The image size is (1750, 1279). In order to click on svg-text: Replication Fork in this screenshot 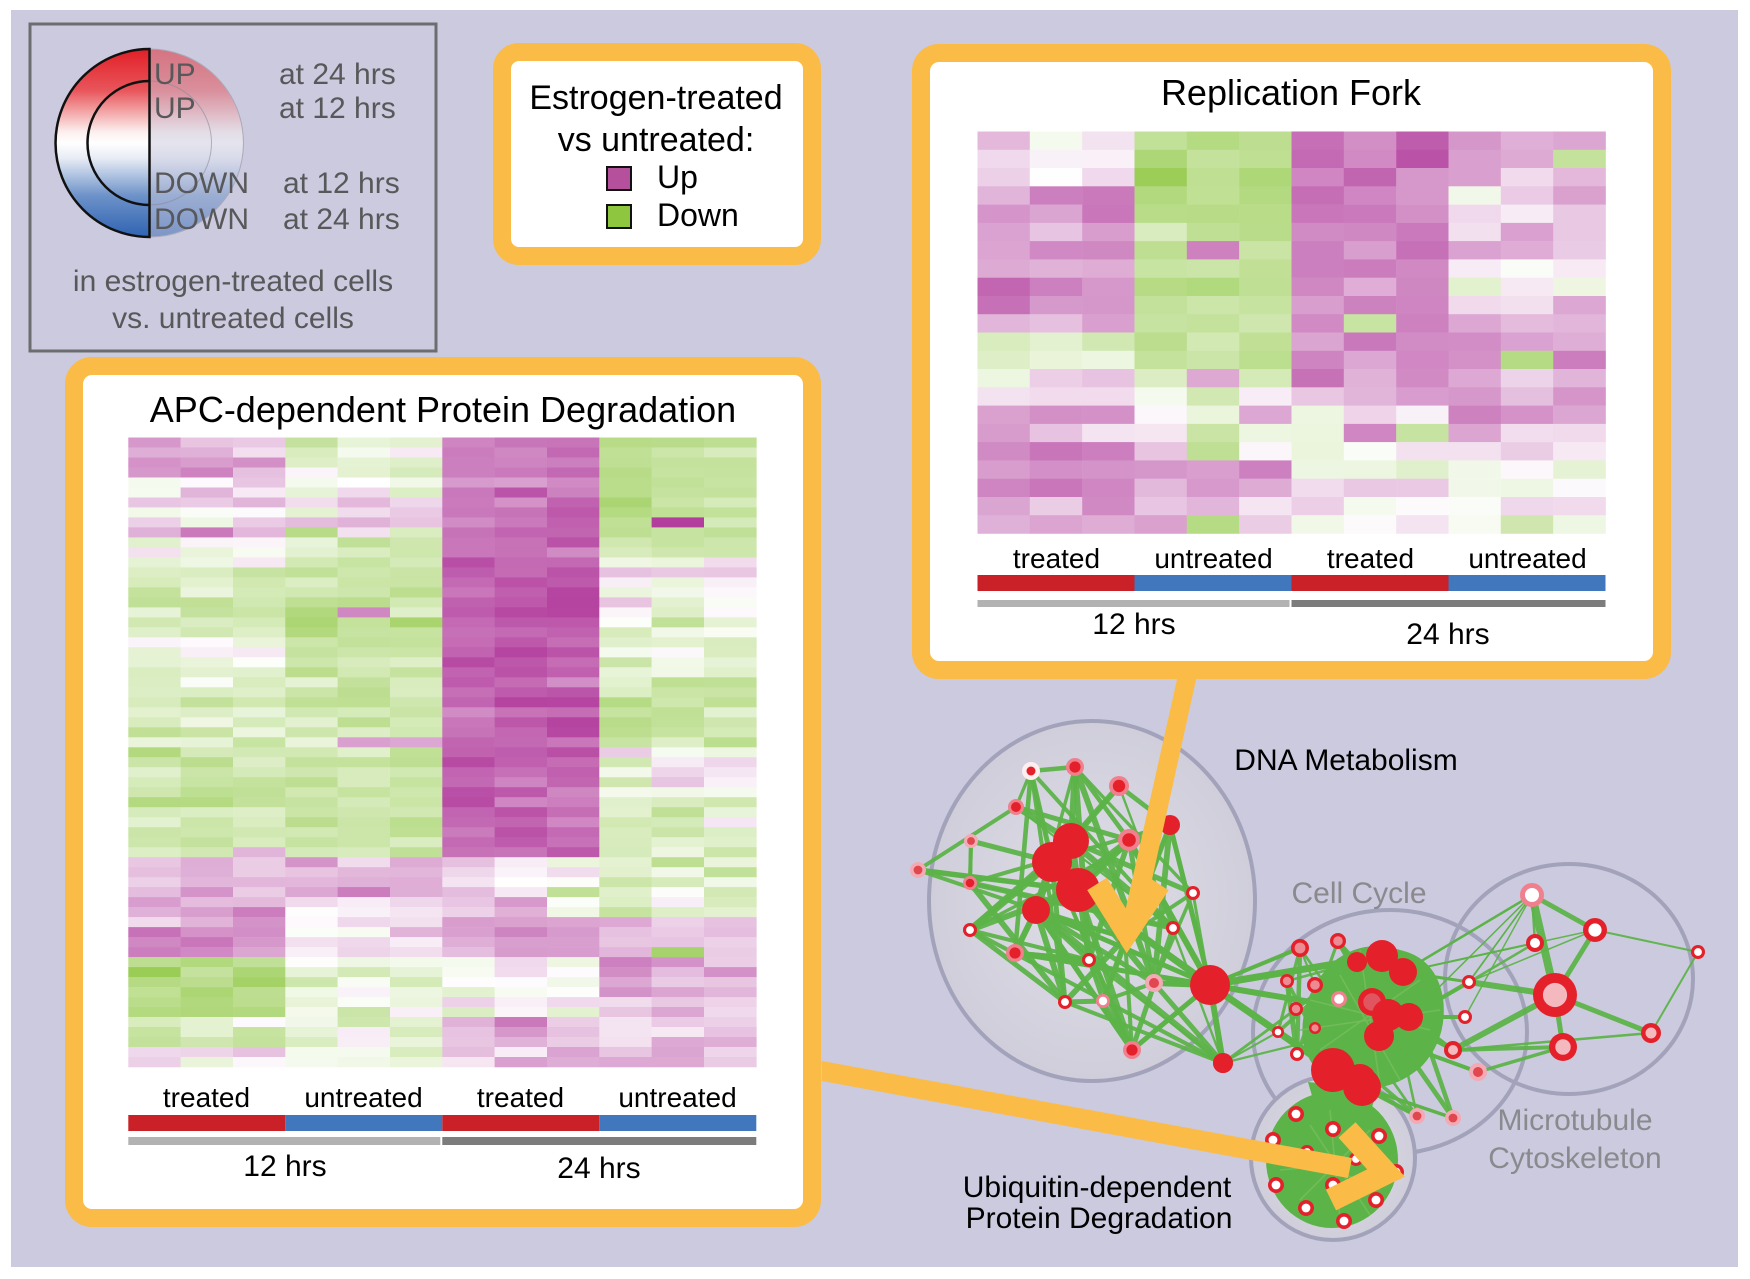, I will do `click(1291, 92)`.